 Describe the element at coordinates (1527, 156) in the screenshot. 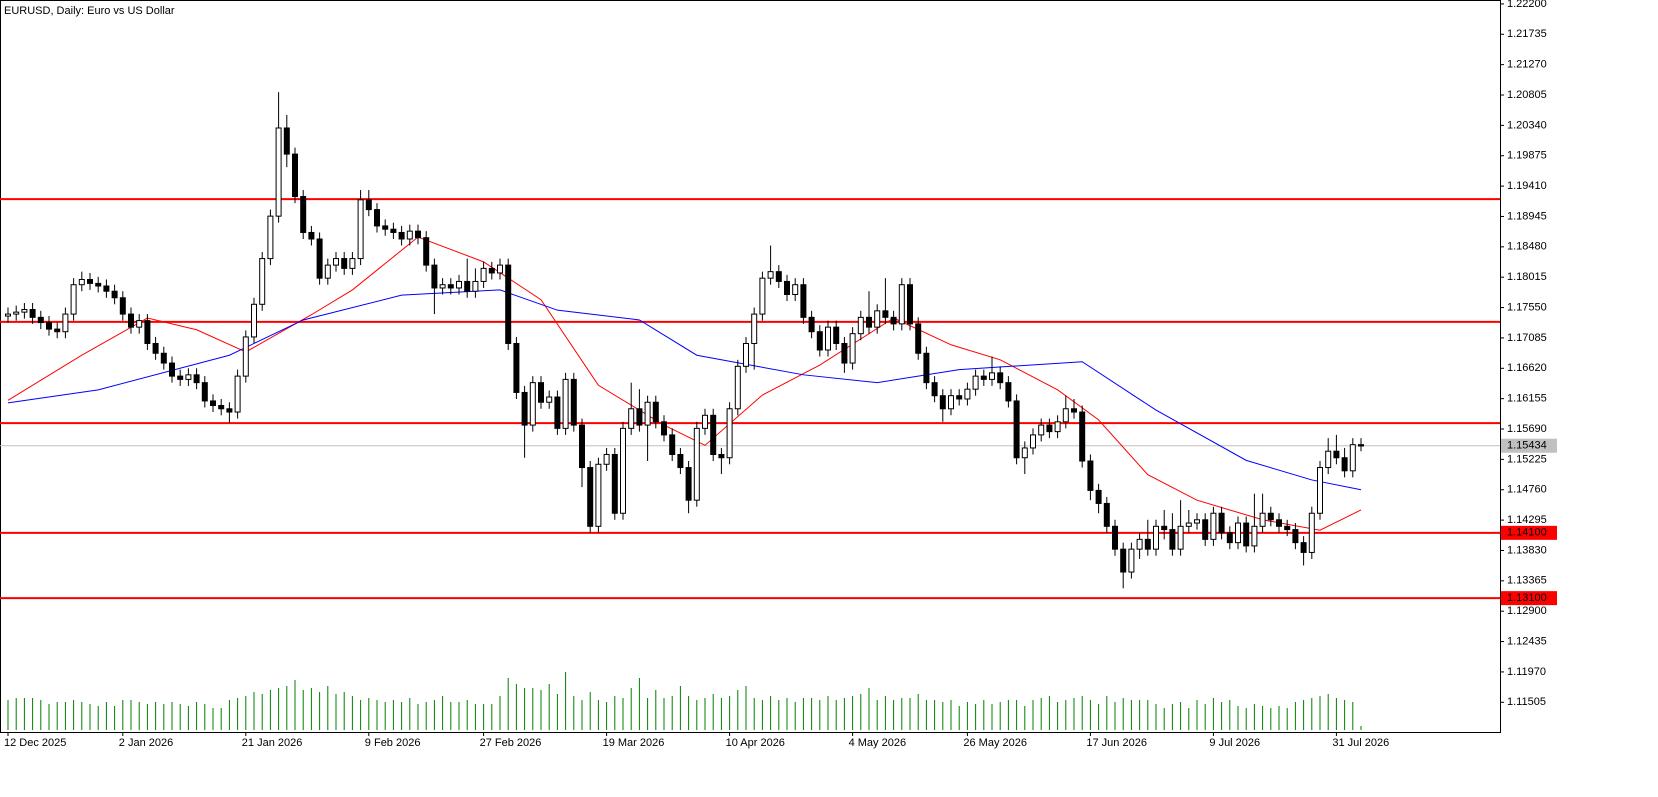

I see `y-tick-label: 1.19875` at that location.